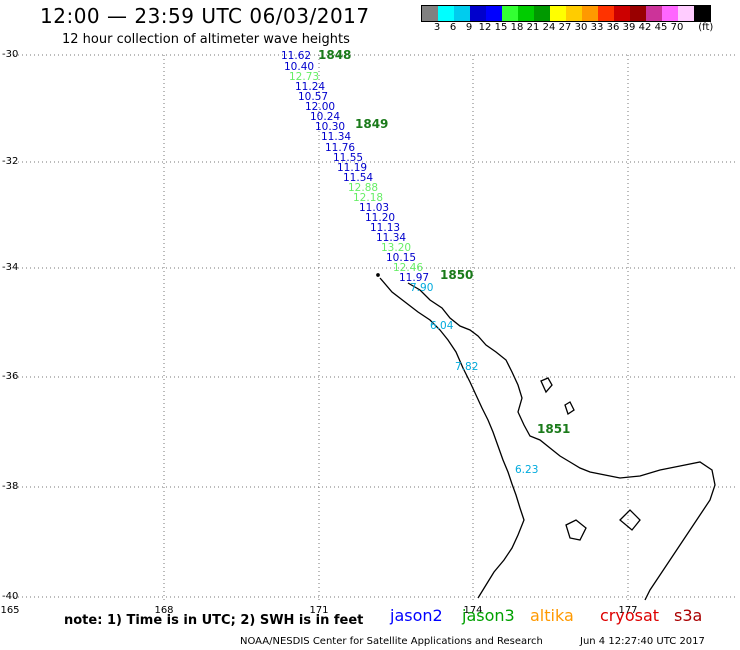 This screenshot has height=650, width=740. I want to click on wave-height-value: 11.20, so click(380, 218).